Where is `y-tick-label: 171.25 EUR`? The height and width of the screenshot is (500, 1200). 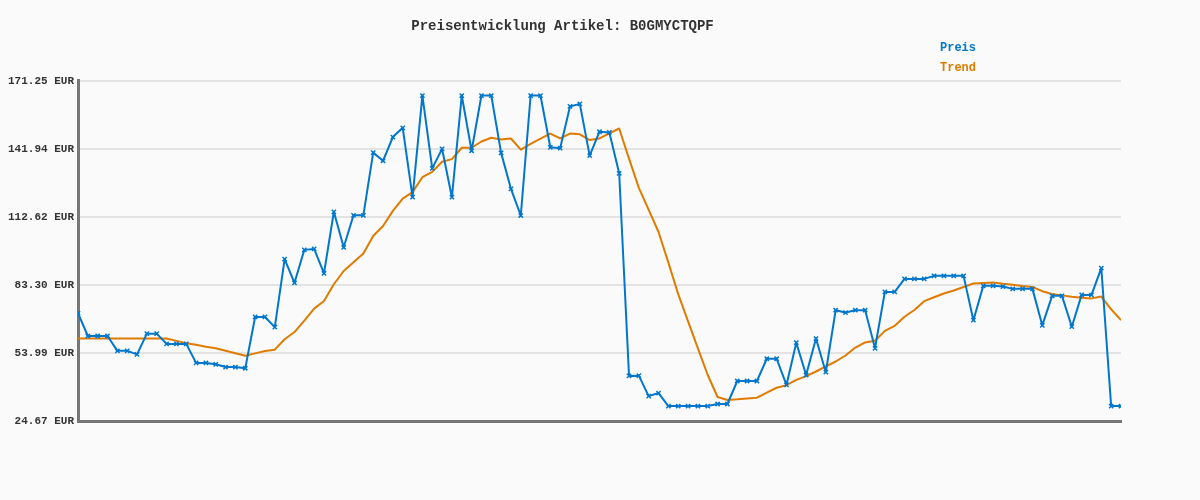 y-tick-label: 171.25 EUR is located at coordinates (41, 80).